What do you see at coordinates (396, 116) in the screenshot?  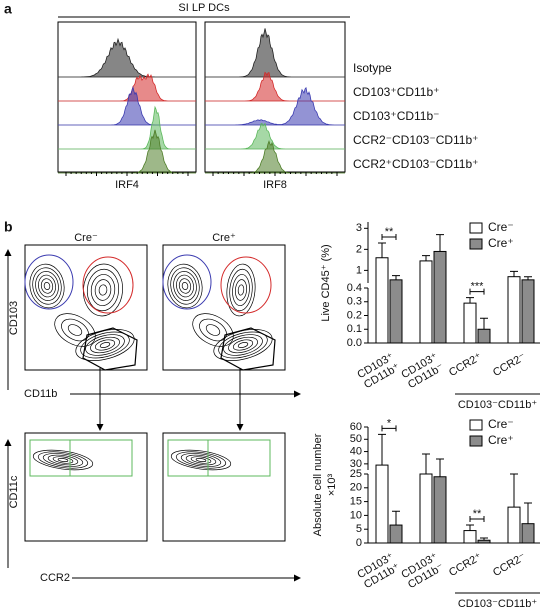 I see `legend-label: CD103⁺CD11b⁻` at bounding box center [396, 116].